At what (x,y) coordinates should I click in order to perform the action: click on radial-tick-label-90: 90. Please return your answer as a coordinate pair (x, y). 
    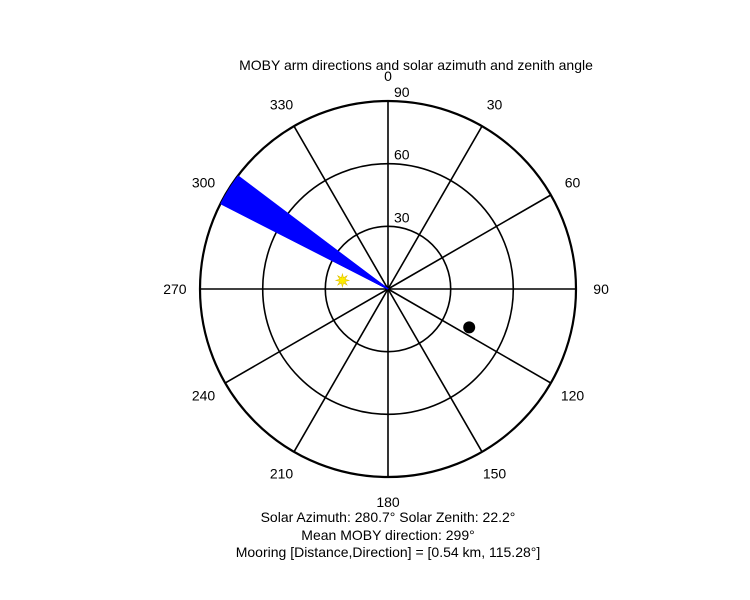
    Looking at the image, I should click on (402, 92).